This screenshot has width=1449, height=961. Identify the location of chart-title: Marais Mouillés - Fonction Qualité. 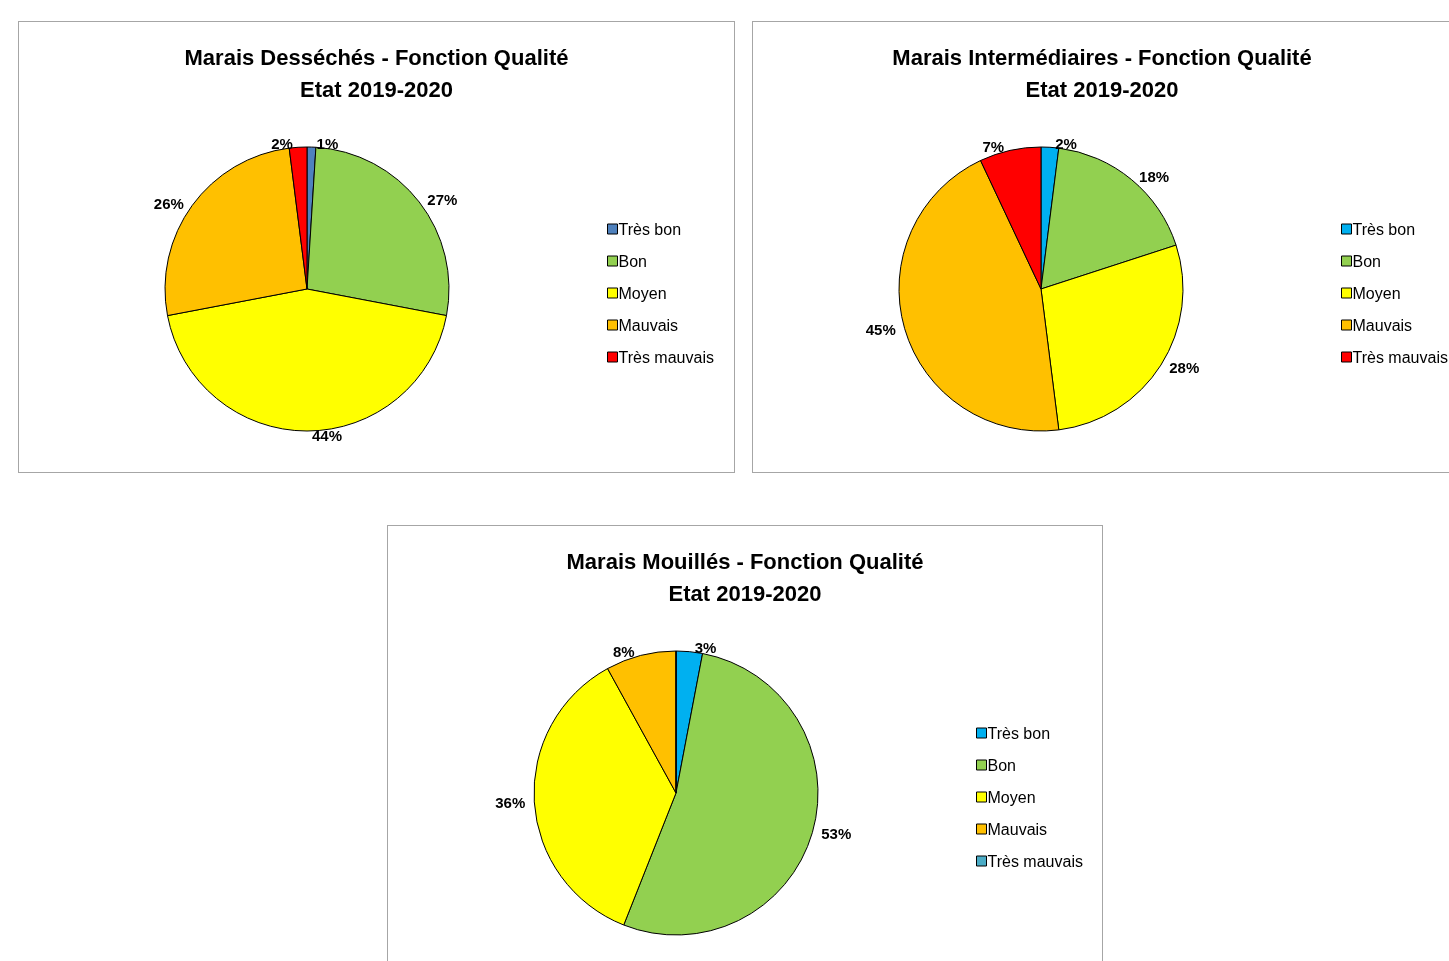
(745, 561).